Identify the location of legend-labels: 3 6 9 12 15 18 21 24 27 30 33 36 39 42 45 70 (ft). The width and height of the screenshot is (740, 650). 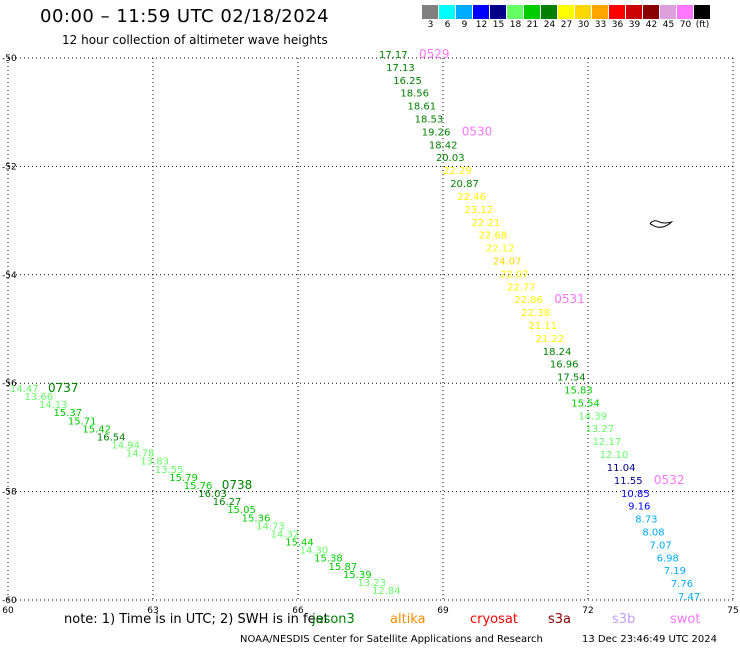
(566, 26).